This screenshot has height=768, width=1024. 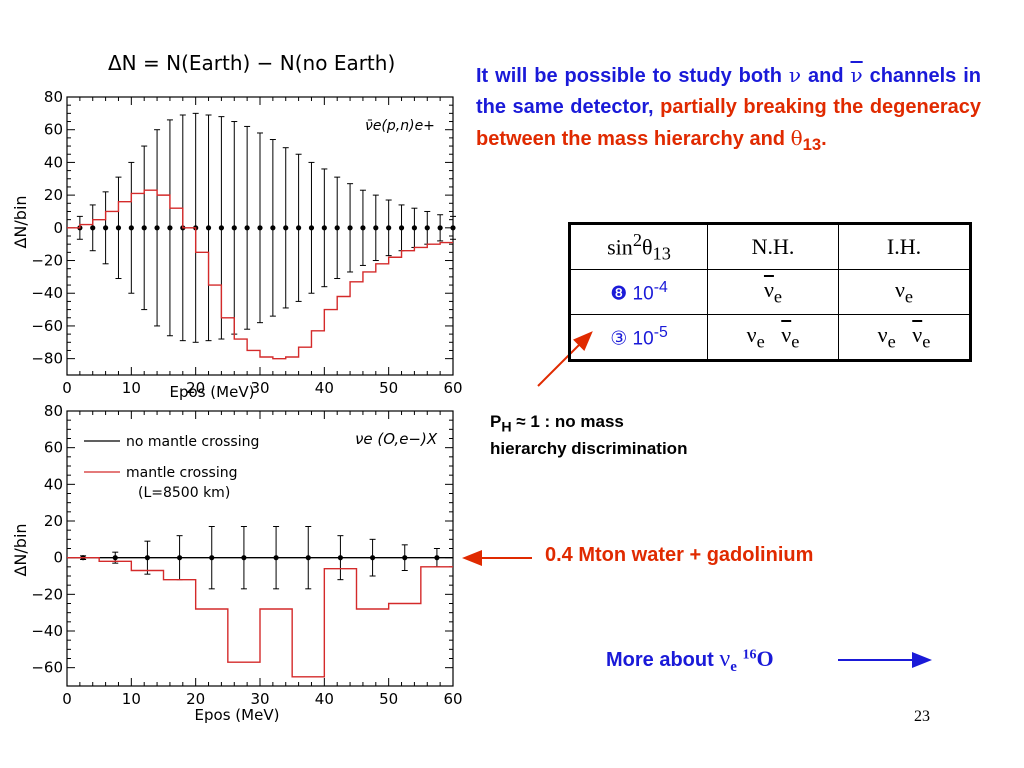 I want to click on header-sin2theta: sin2θ13, so click(x=638, y=246).